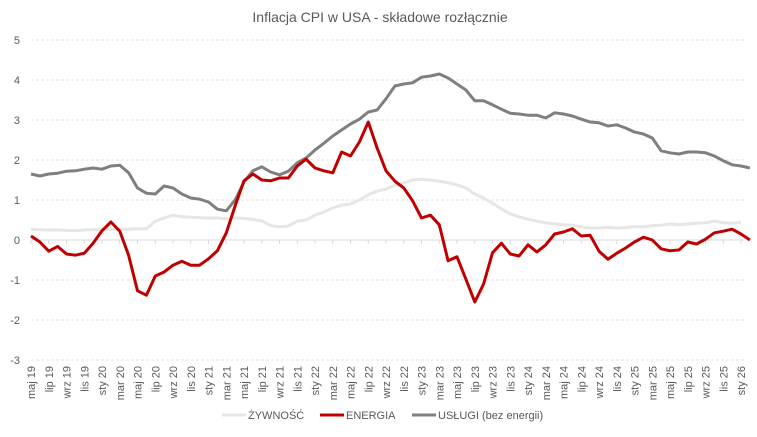  Describe the element at coordinates (440, 383) in the screenshot. I see `x-tick-label: mar 23` at that location.